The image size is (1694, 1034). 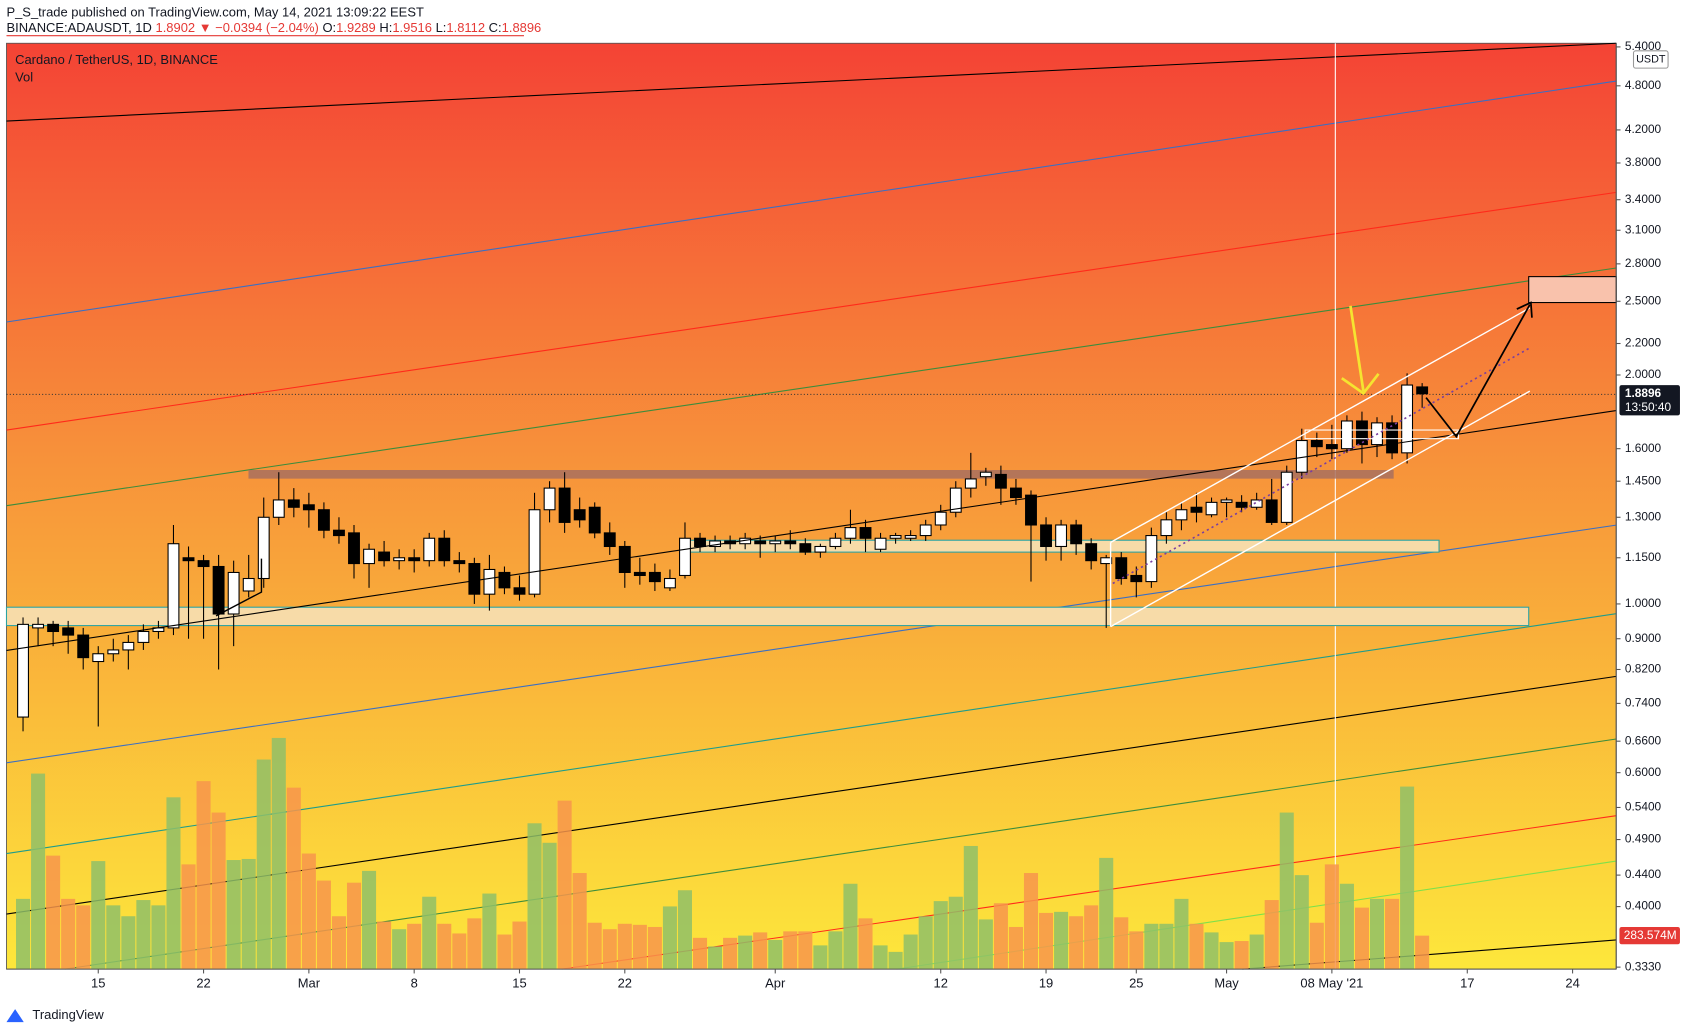 I want to click on y-tick-label: 0.3330, so click(x=1643, y=966).